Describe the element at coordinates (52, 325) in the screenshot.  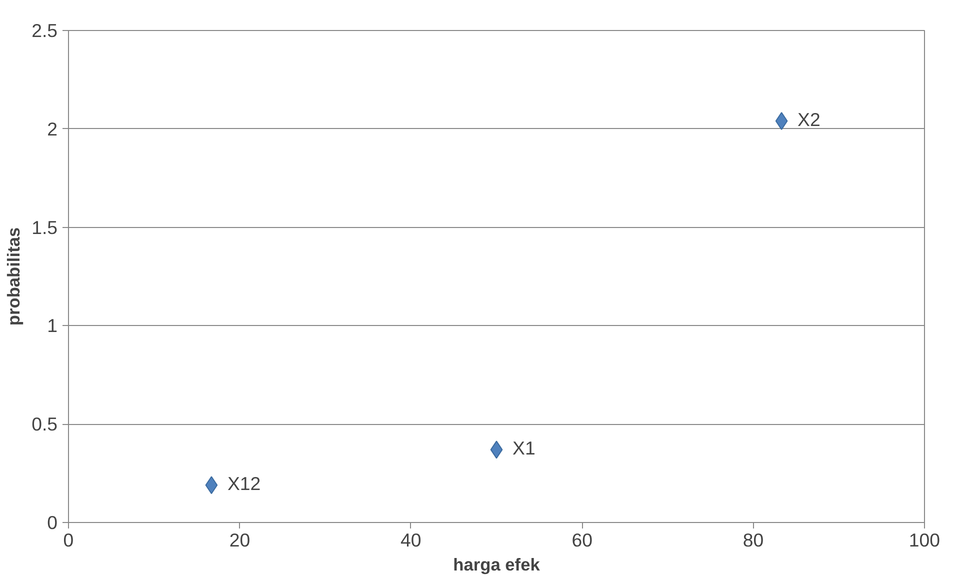
I see `y-tick-label: 1` at that location.